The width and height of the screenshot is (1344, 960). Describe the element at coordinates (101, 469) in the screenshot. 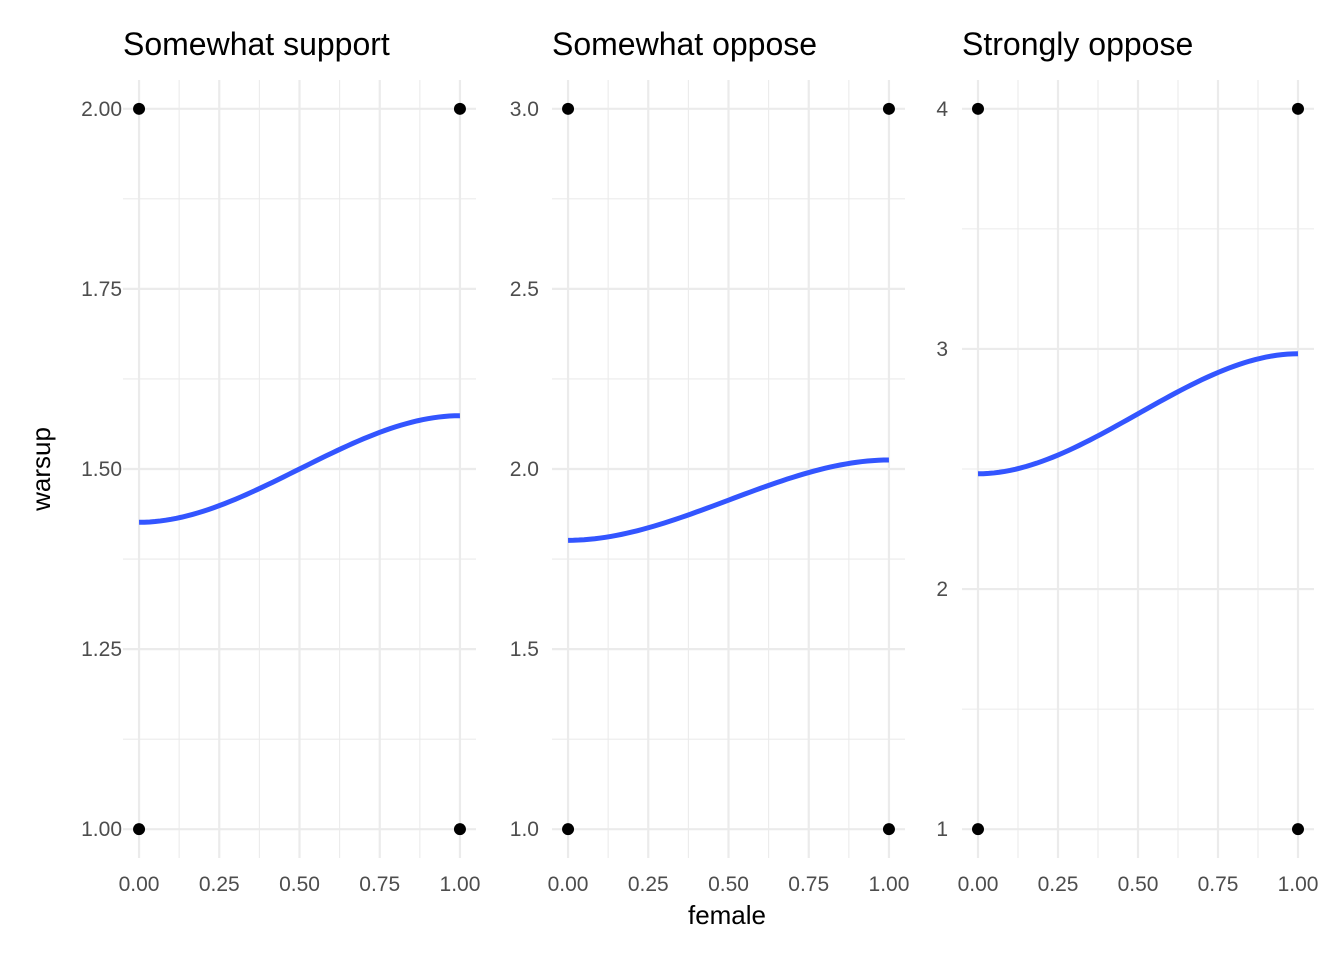

I see `y-tick-label: 1.50` at that location.